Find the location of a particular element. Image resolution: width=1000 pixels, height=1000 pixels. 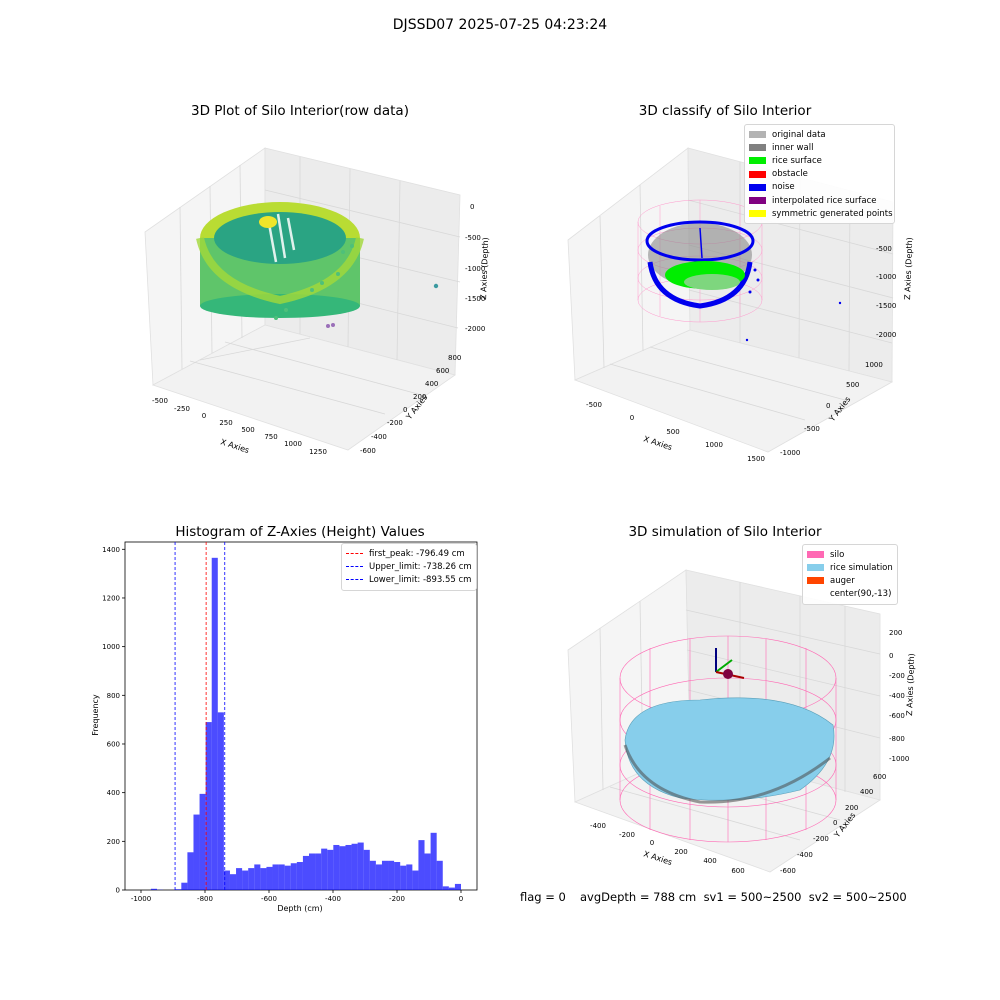

raw-z-ticks: 0 -500 -1000 -1500 -2000 is located at coordinates (475, 268).